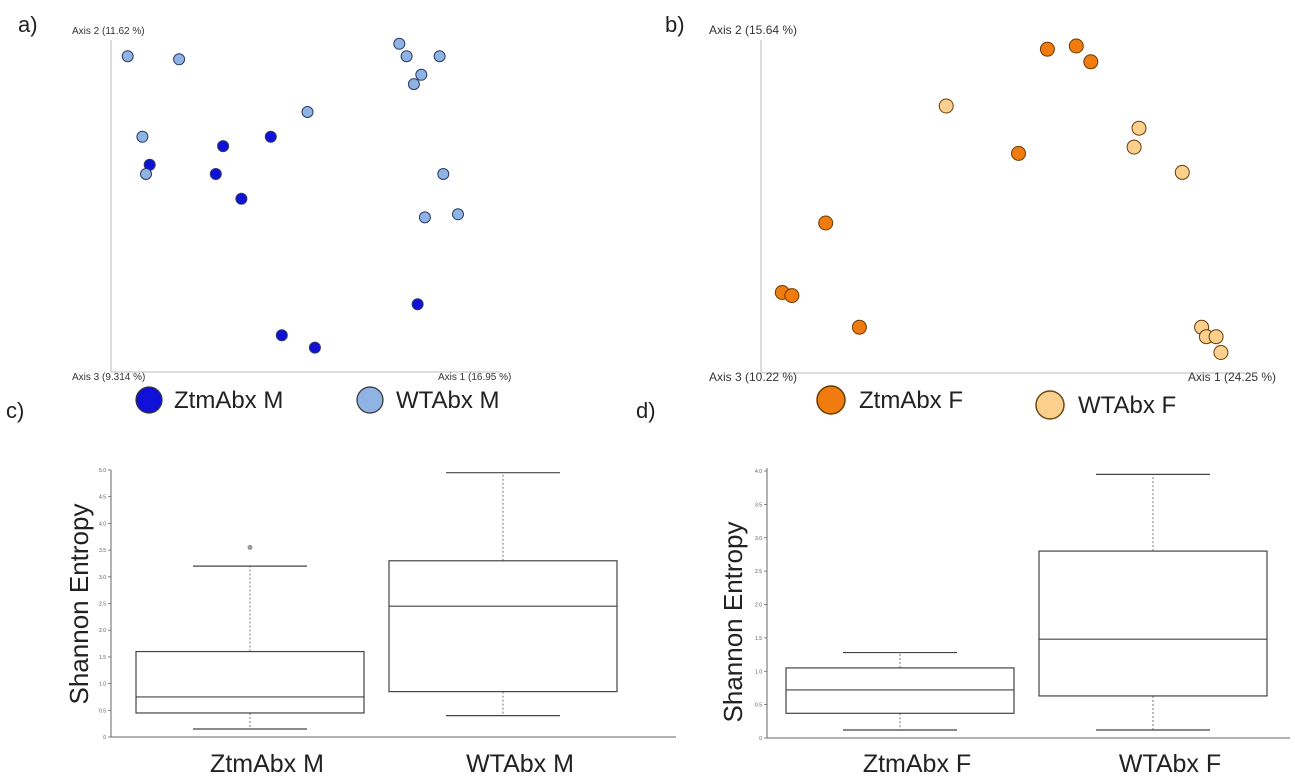 This screenshot has height=776, width=1295. What do you see at coordinates (108, 31) in the screenshot?
I see `scatter-a-axis2-label: Axis 2 (11.62 %)` at bounding box center [108, 31].